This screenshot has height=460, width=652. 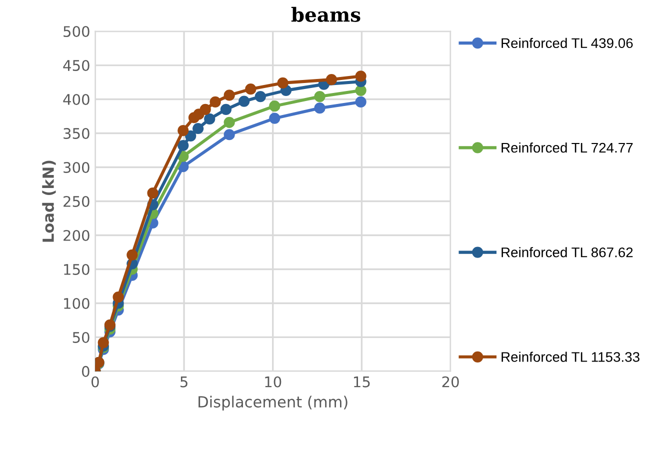 What do you see at coordinates (49, 201) in the screenshot?
I see `y-axis-title: Load (kN)` at bounding box center [49, 201].